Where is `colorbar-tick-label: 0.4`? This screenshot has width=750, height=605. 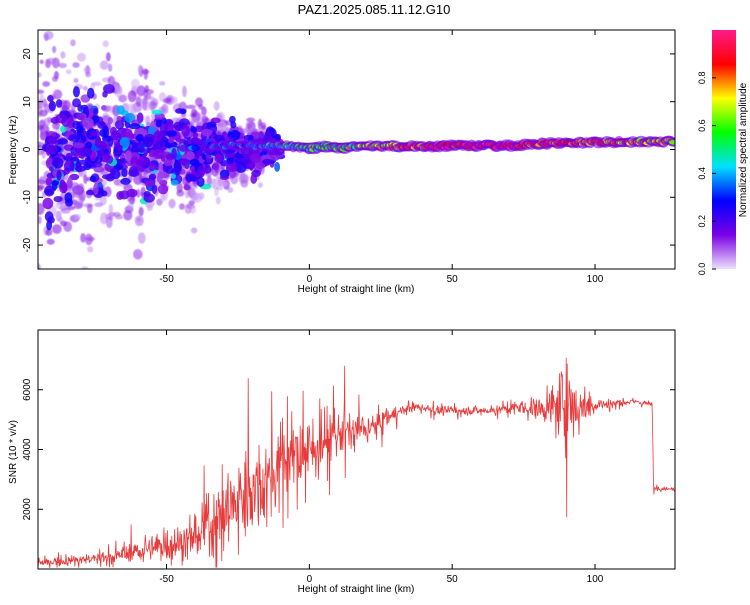
colorbar-tick-label: 0.4 is located at coordinates (702, 173).